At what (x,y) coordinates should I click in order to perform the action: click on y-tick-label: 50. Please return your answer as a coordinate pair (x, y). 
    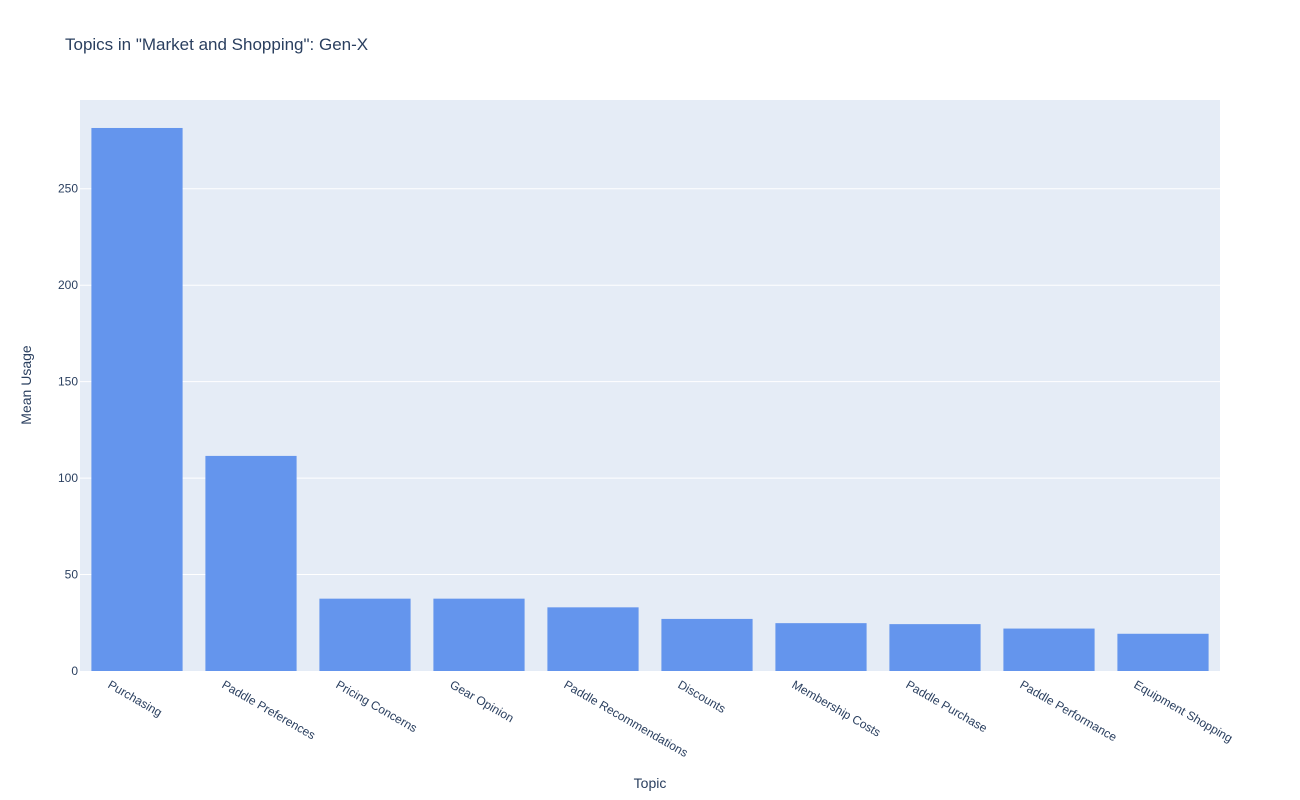
    Looking at the image, I should click on (72, 575).